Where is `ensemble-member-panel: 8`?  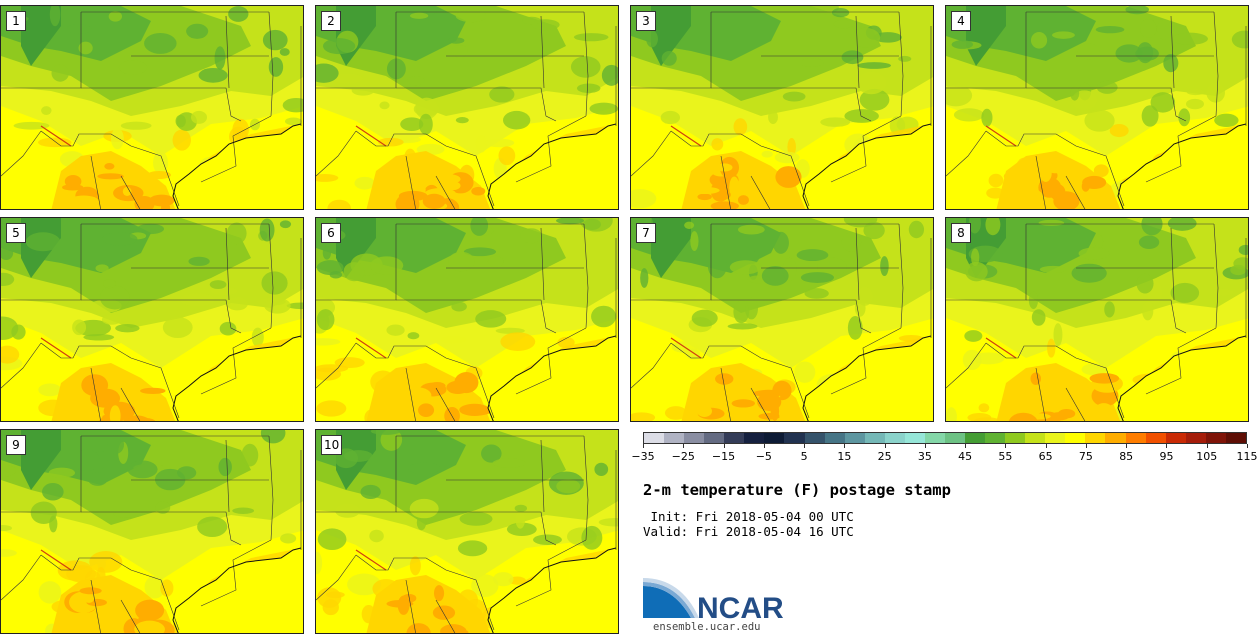 ensemble-member-panel: 8 is located at coordinates (1097, 319).